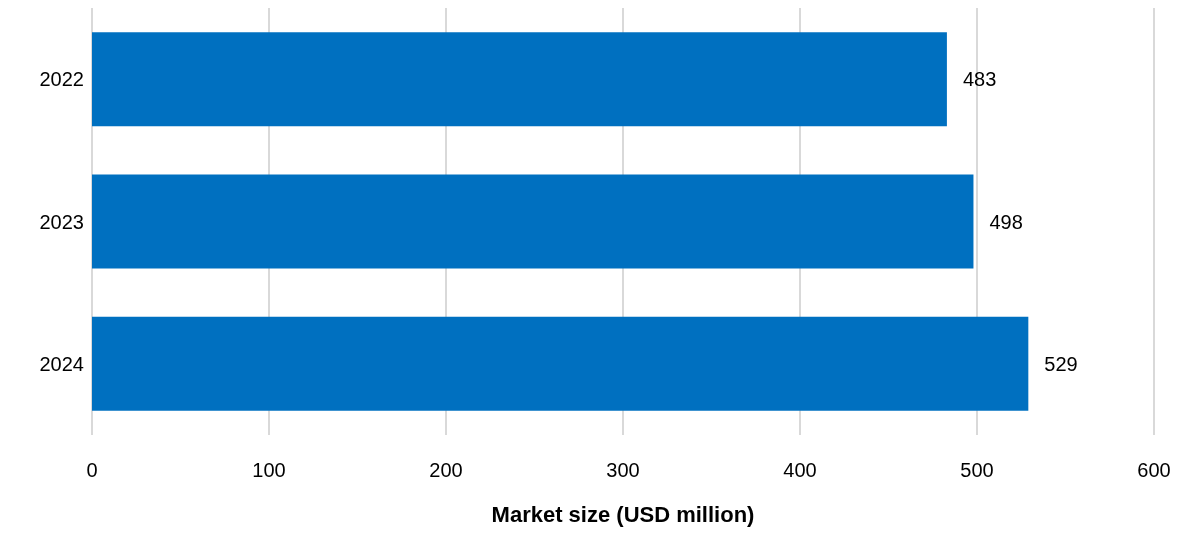 This screenshot has height=541, width=1182. Describe the element at coordinates (269, 470) in the screenshot. I see `x-tick-label: 100` at that location.